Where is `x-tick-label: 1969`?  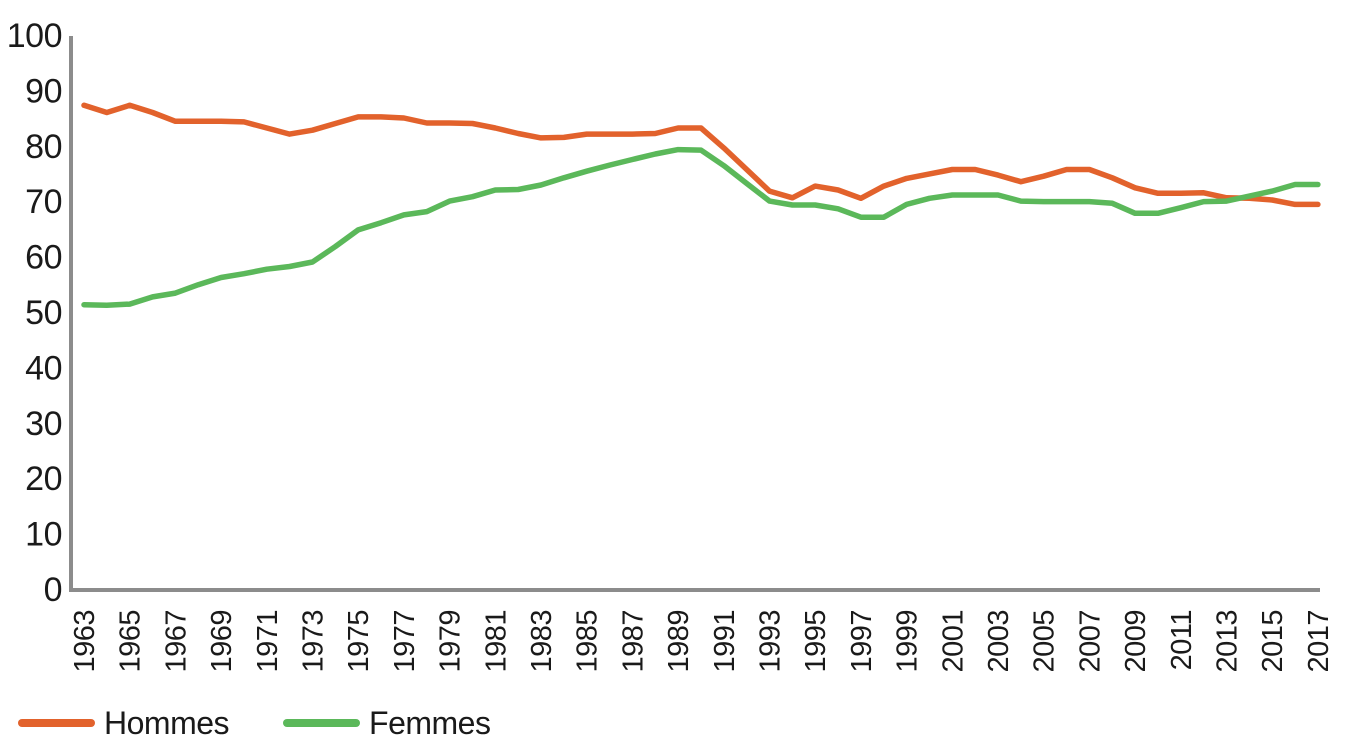 x-tick-label: 1969 is located at coordinates (222, 641).